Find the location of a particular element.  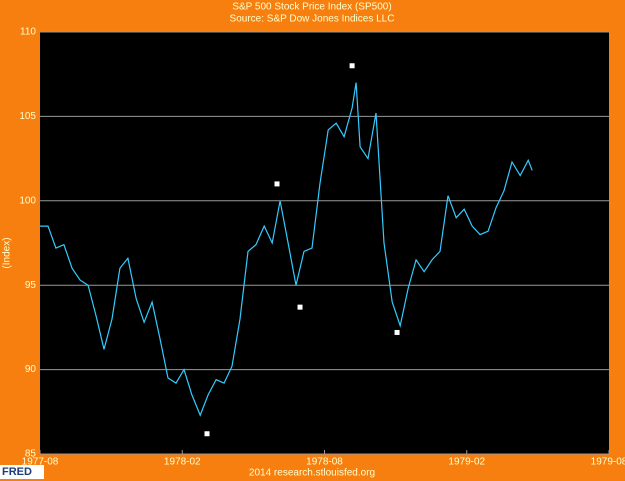

y-tick-label: 85 is located at coordinates (31, 454).